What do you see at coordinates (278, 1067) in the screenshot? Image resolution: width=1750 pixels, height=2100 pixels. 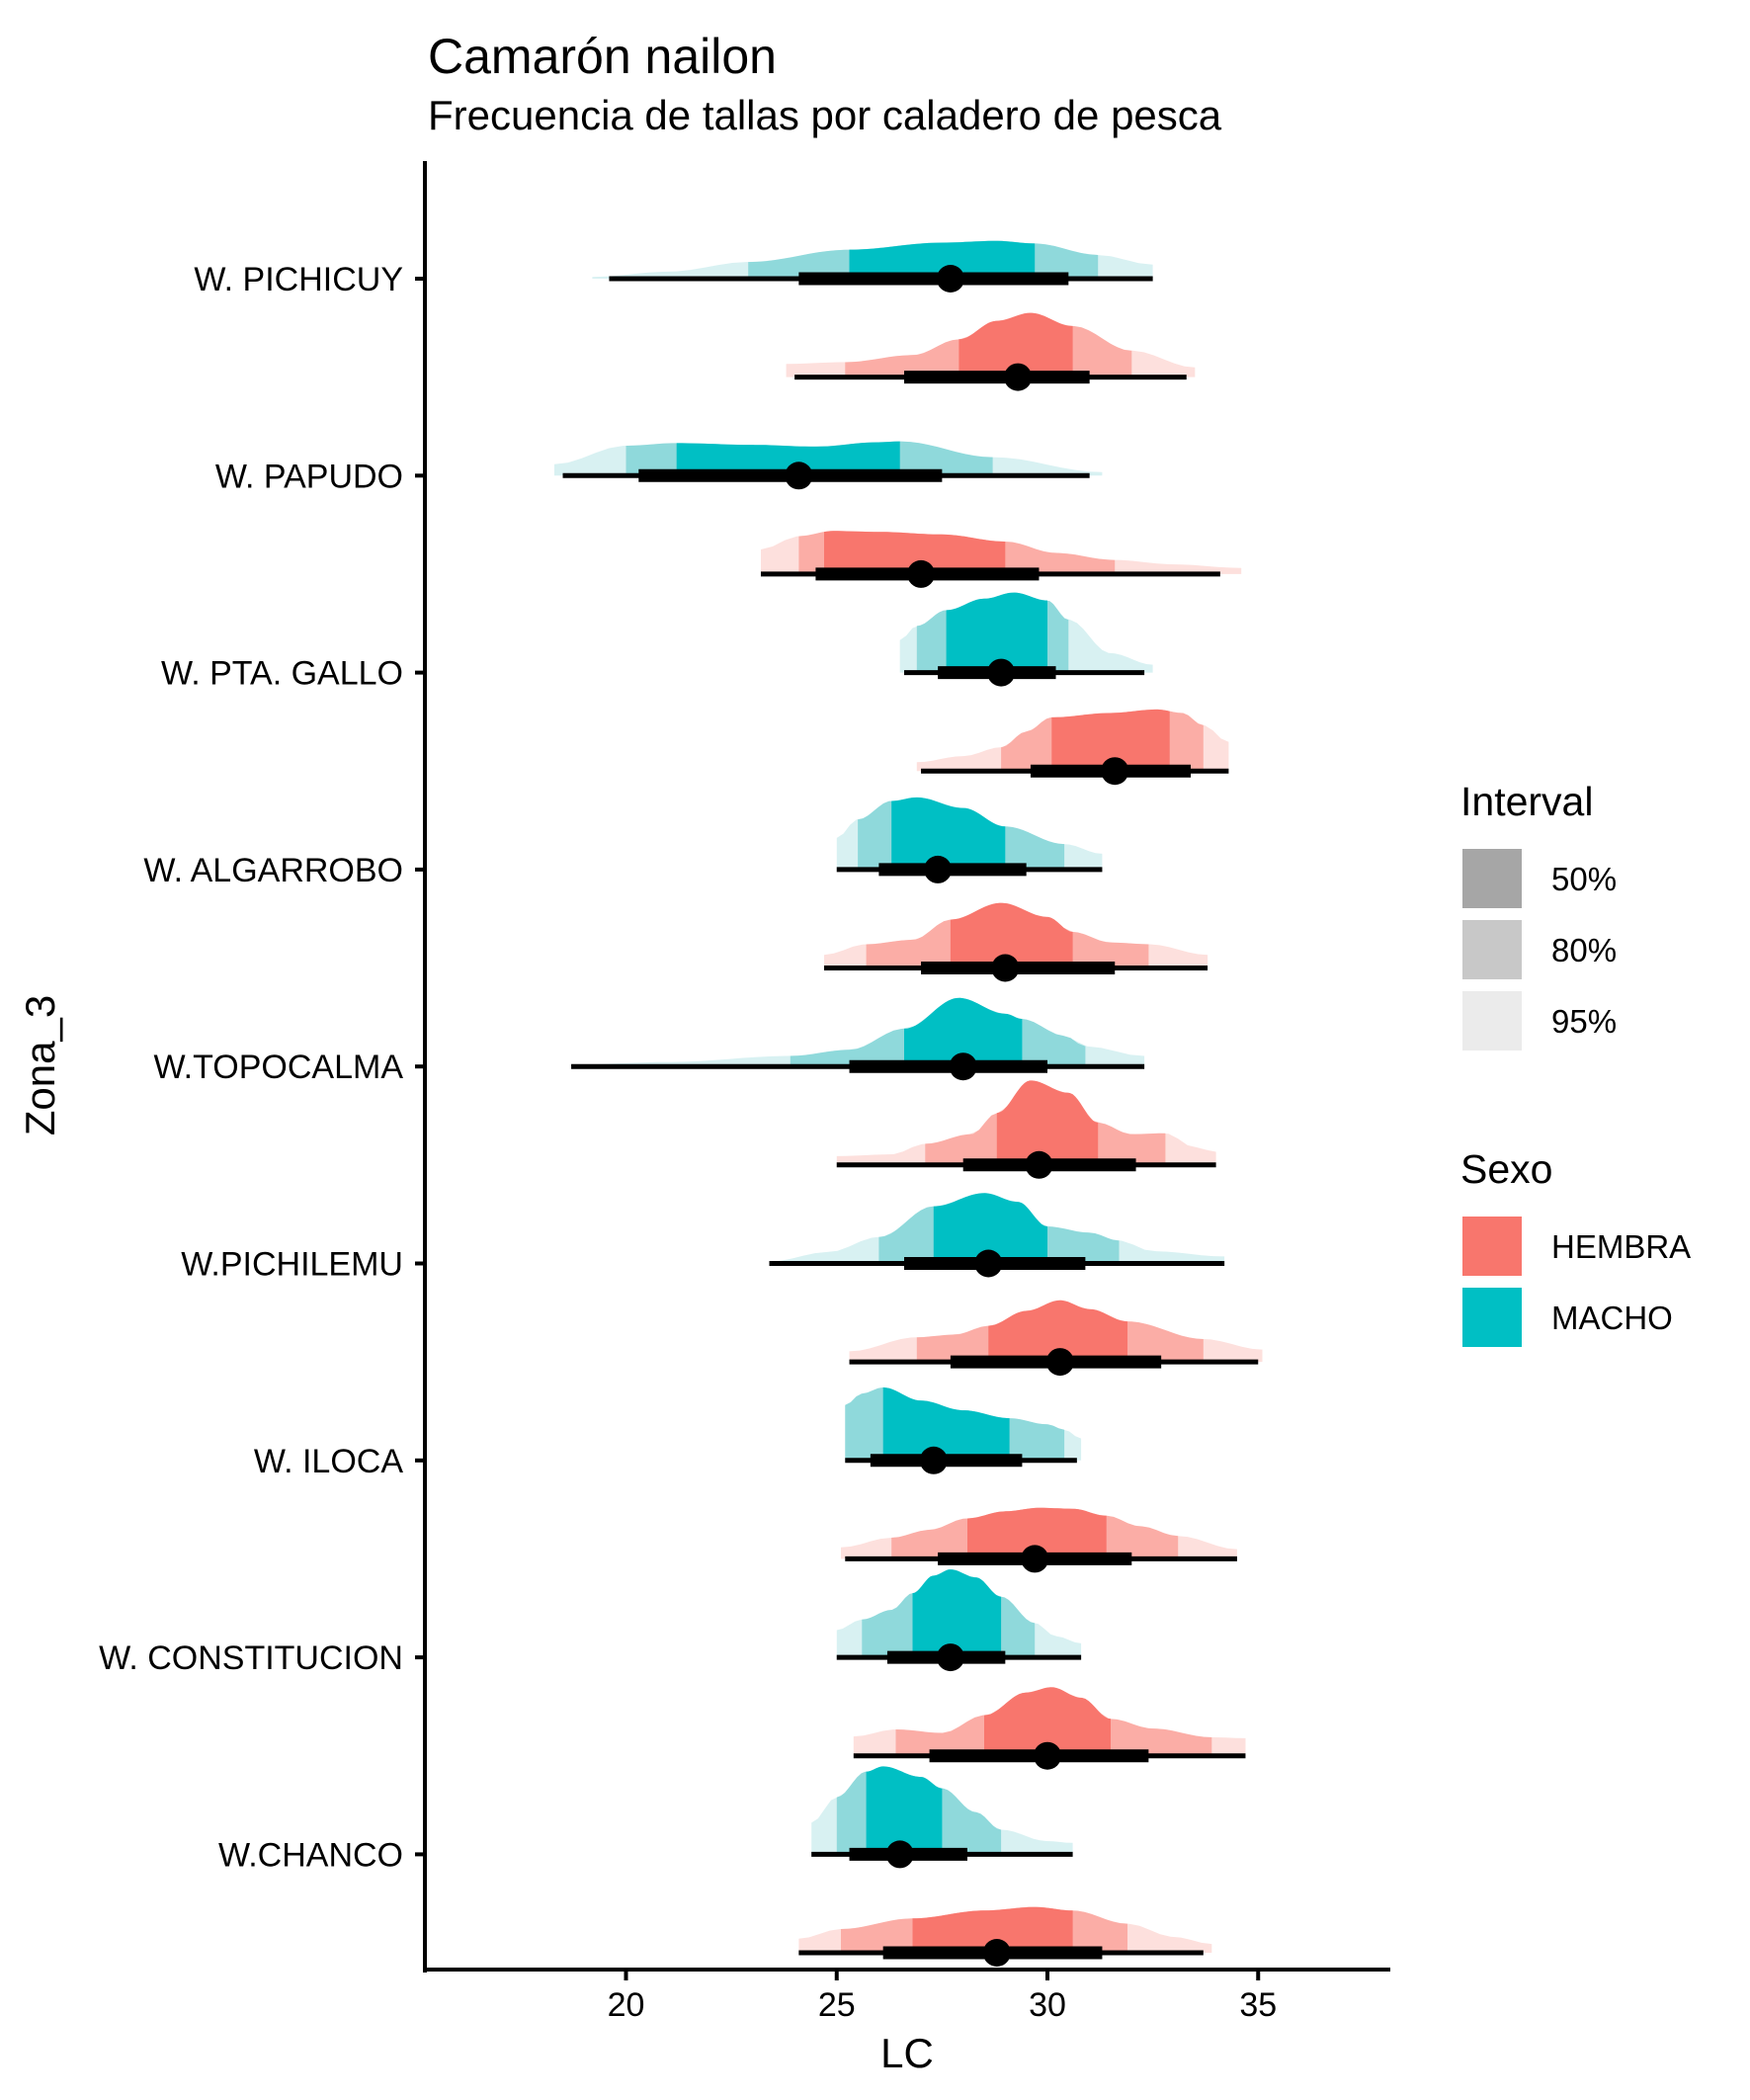 I see `y-tick-label: W.TOPOCALMA` at bounding box center [278, 1067].